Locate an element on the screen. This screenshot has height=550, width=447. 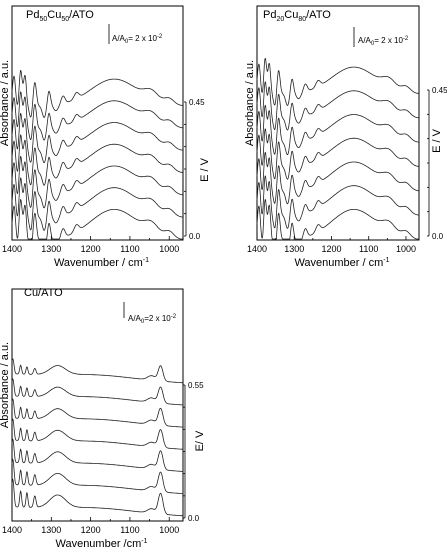
scale-bar-label: A/A0=2 x 10-2 is located at coordinates (152, 319).